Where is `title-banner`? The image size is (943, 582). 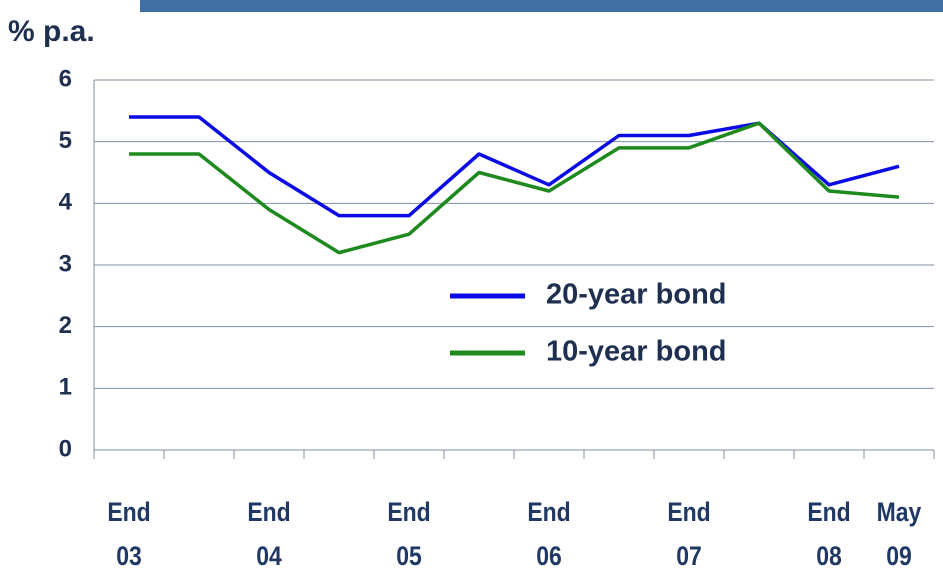
title-banner is located at coordinates (541, 6).